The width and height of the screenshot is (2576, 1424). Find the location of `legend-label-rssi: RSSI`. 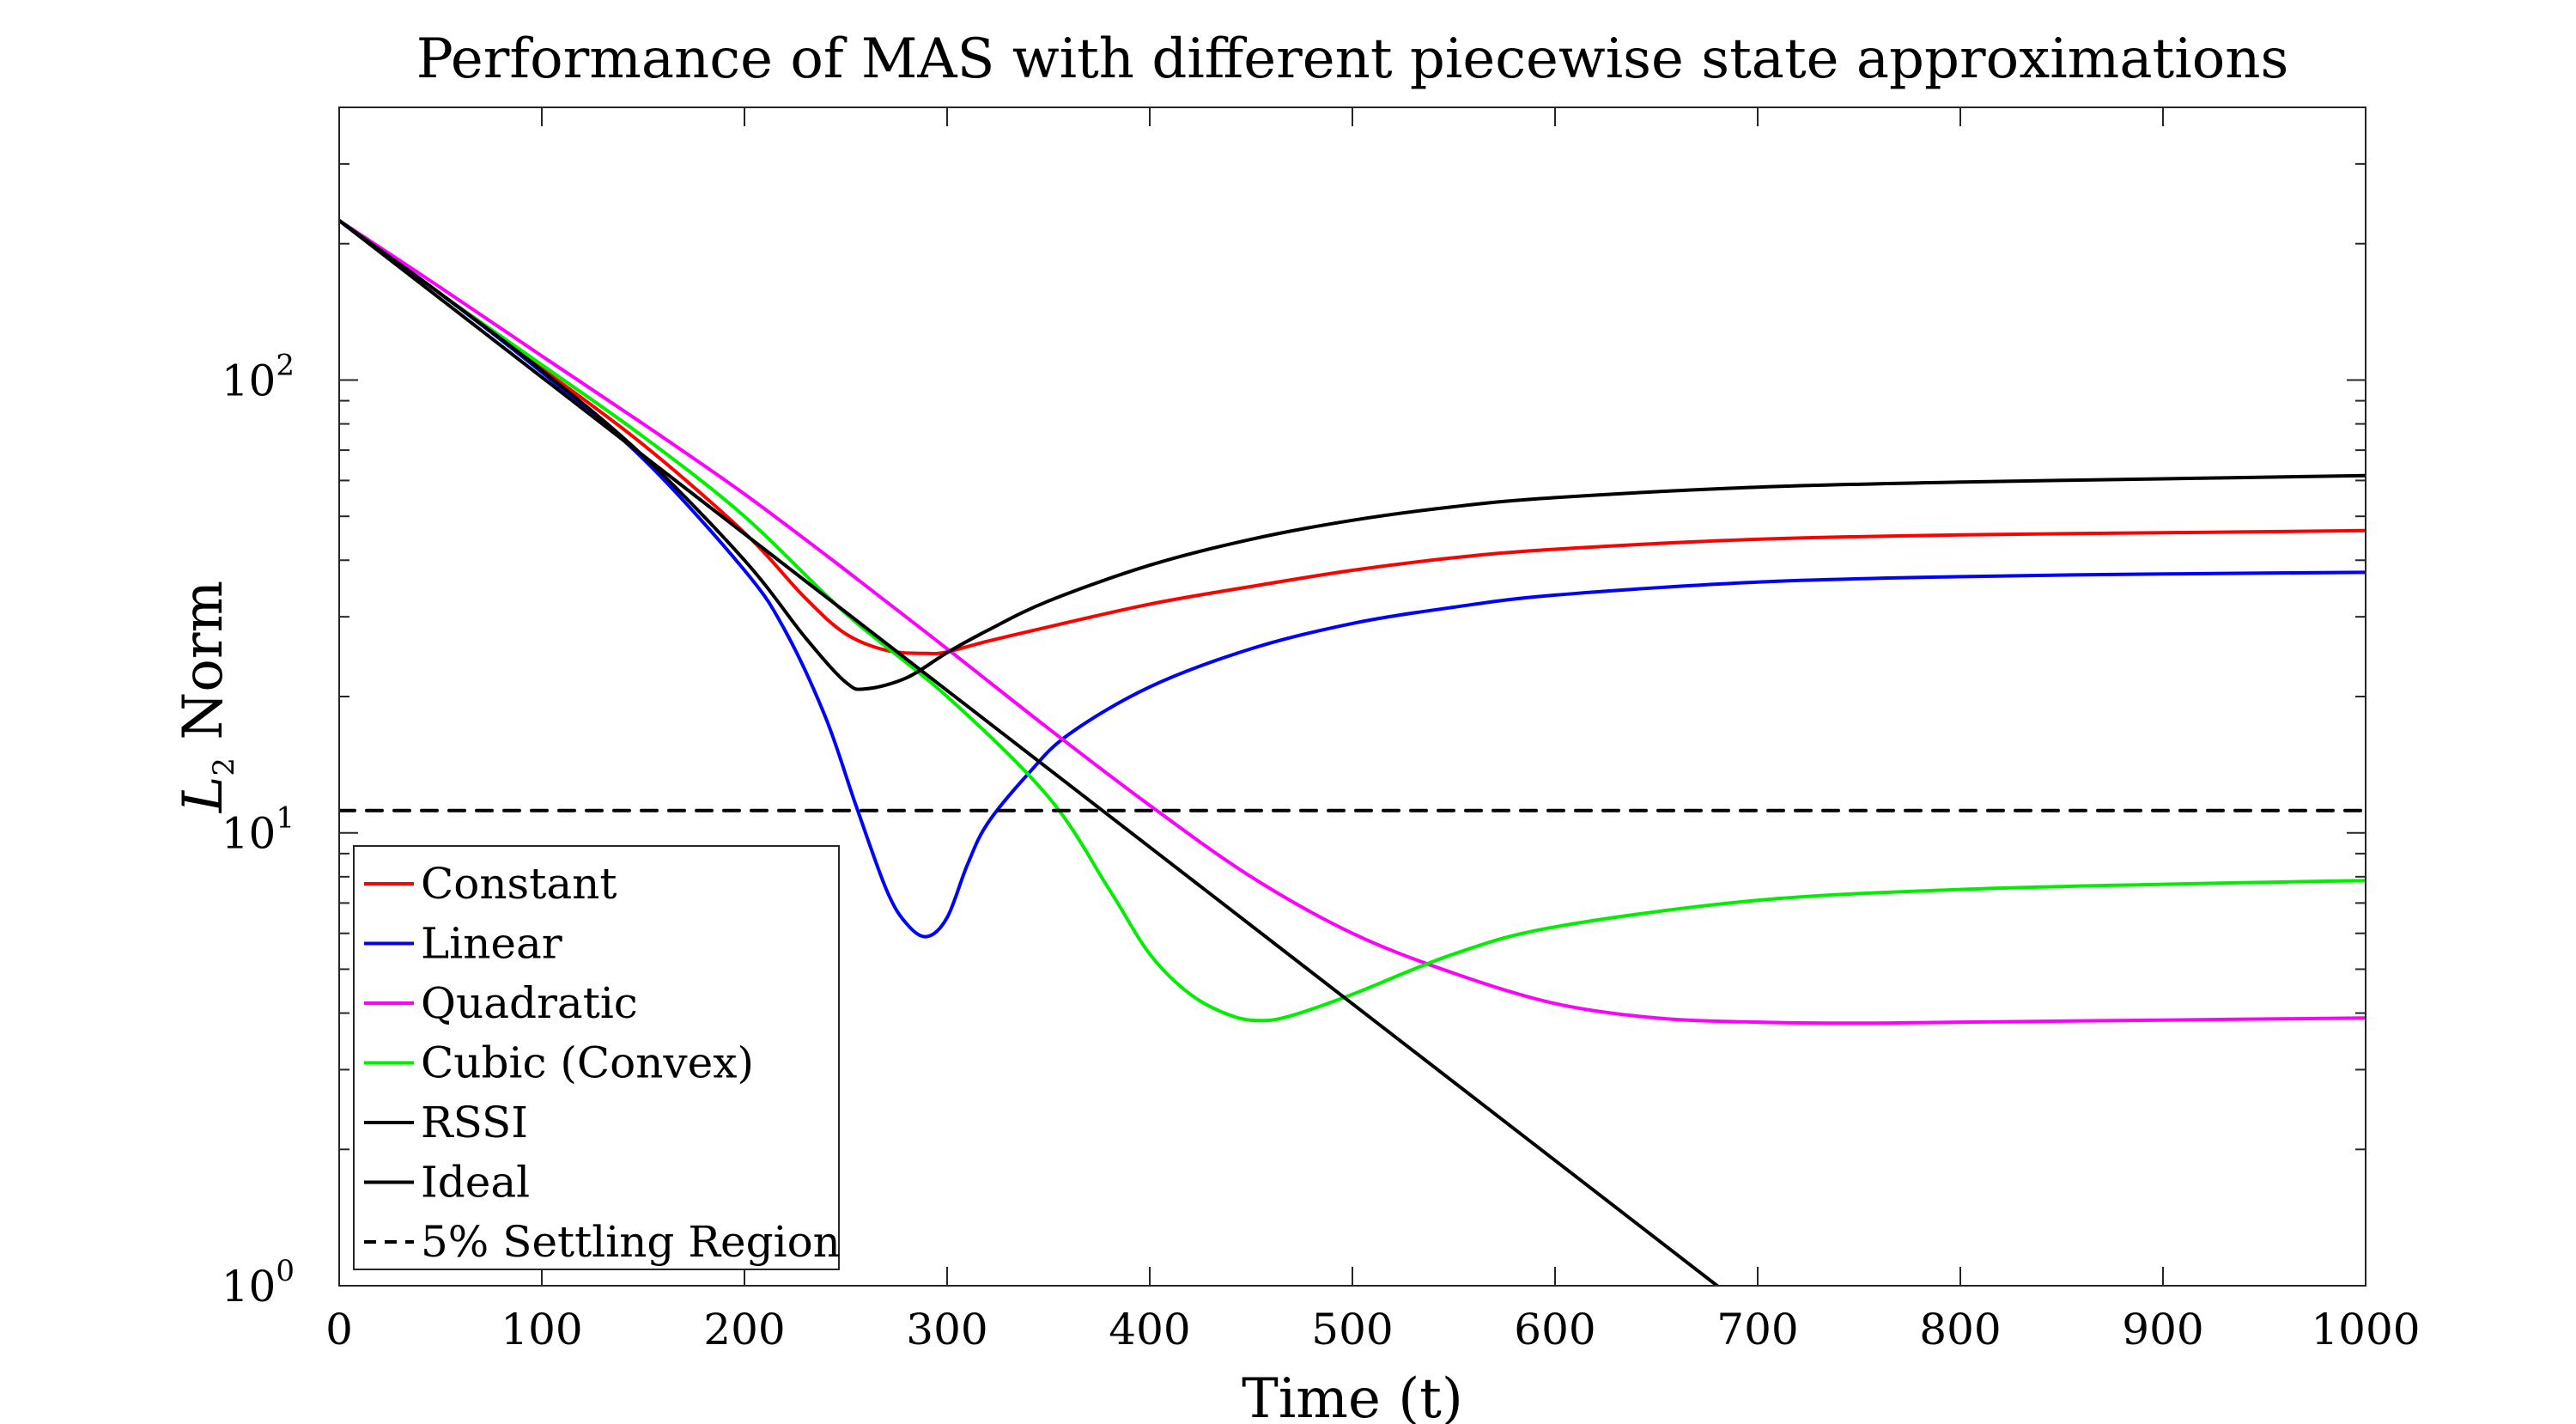

legend-label-rssi: RSSI is located at coordinates (474, 1122).